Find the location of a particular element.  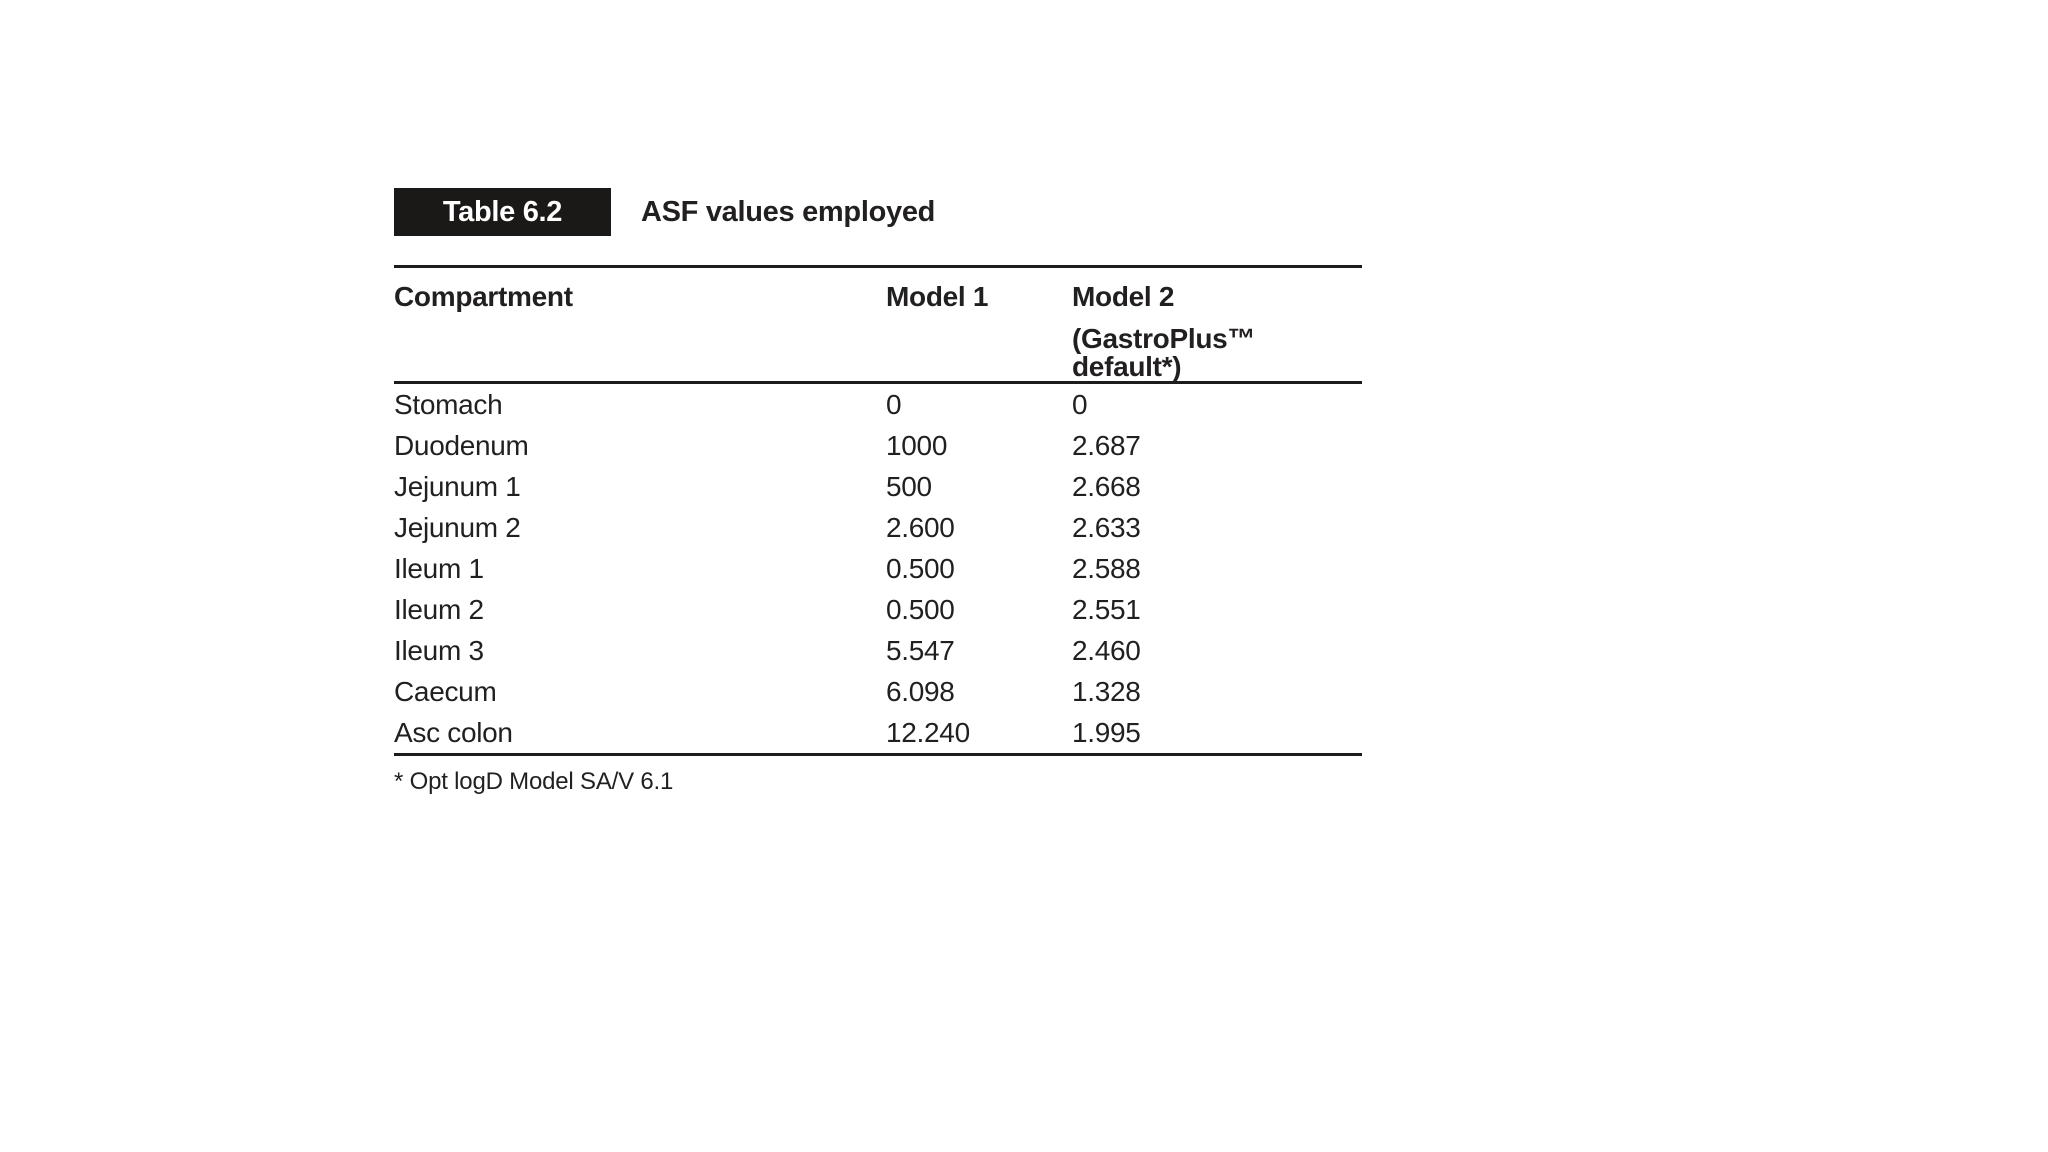

table-label: Table 6.2 is located at coordinates (502, 211).